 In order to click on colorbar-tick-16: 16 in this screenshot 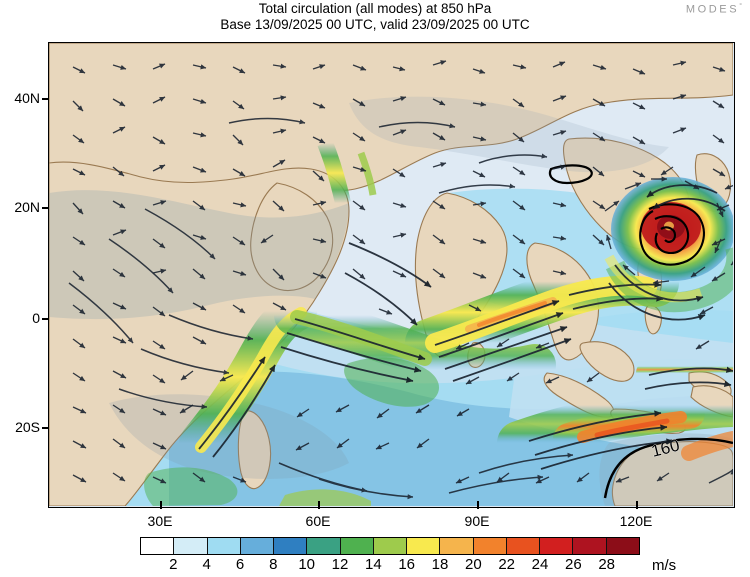, I will do `click(406, 564)`.